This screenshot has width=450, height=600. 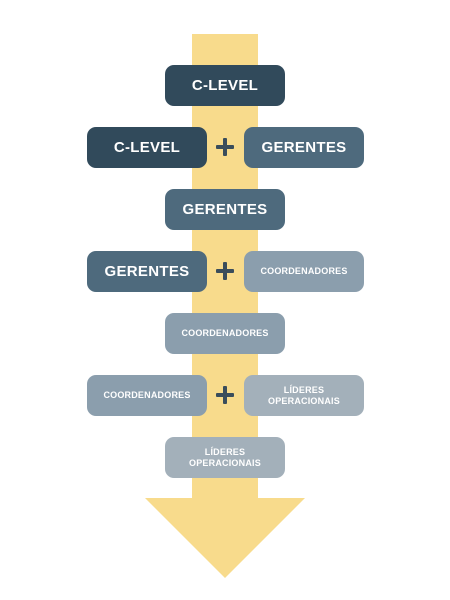 What do you see at coordinates (304, 271) in the screenshot?
I see `step-4-right-box: COORDENADORES` at bounding box center [304, 271].